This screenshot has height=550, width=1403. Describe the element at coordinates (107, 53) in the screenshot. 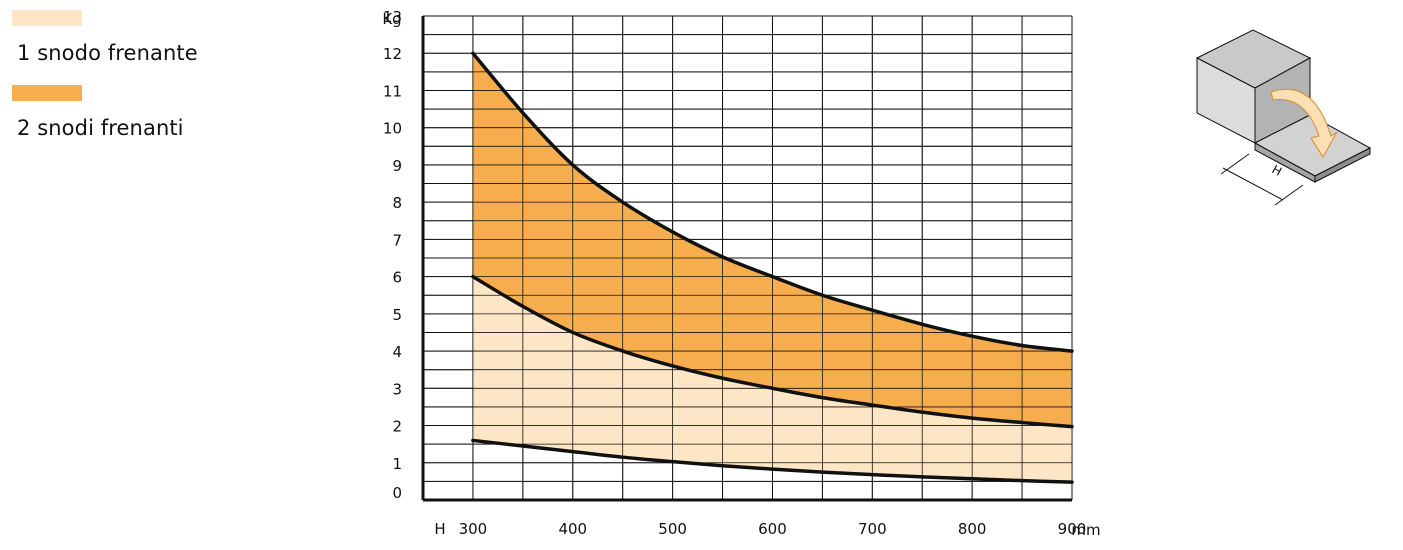

I see `legend-label-1-snodo: 1 snodo frenante` at that location.